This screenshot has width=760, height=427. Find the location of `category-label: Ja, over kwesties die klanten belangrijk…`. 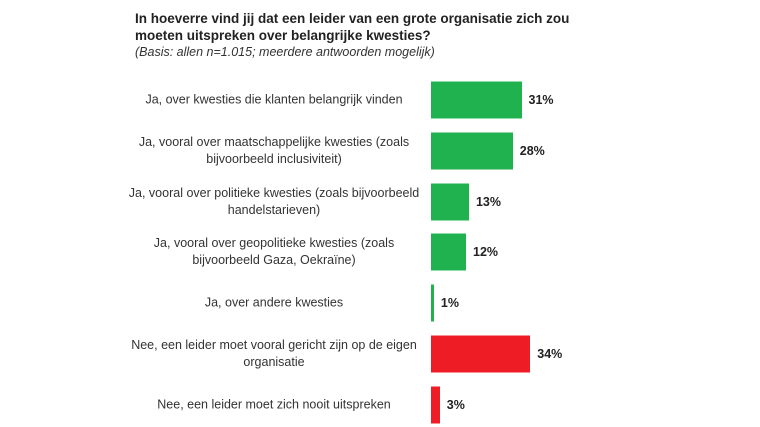

category-label: Ja, over kwesties die klanten belangrijk… is located at coordinates (274, 99).